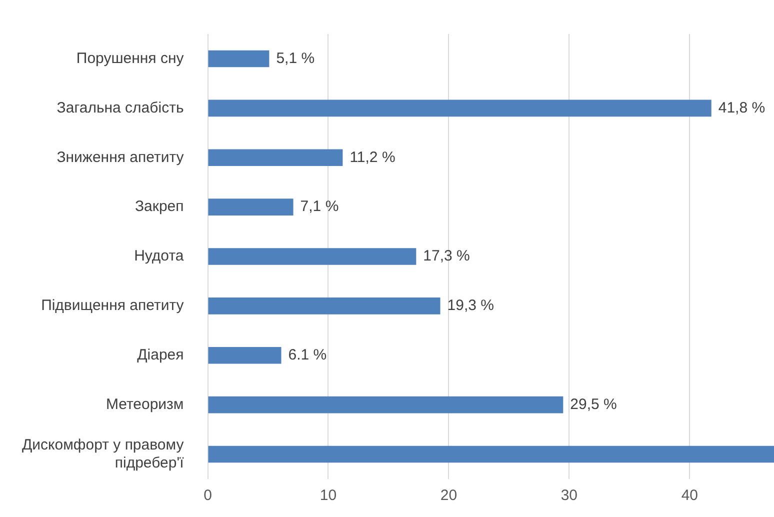  I want to click on y-tick-label: Нудота, so click(159, 256).